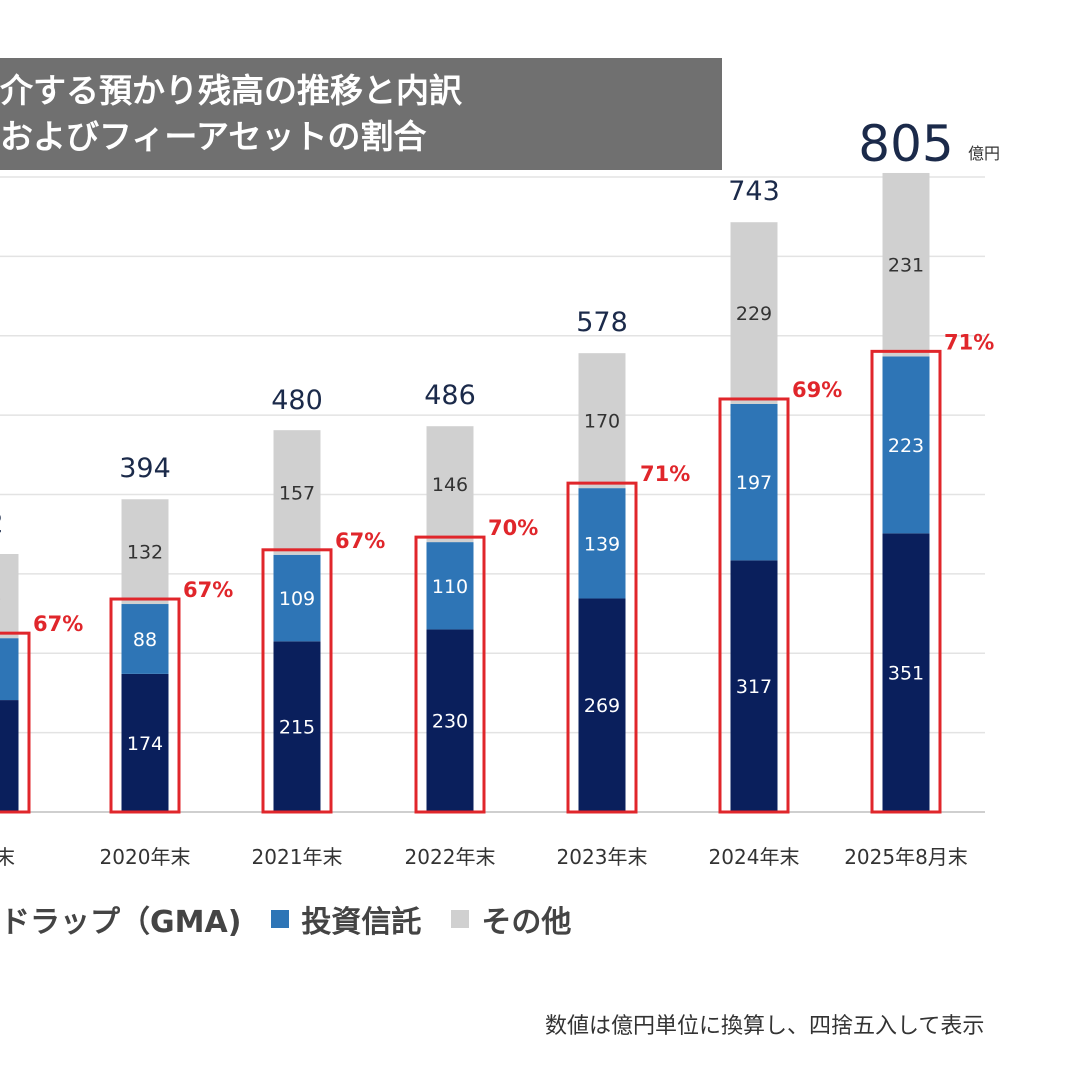 This screenshot has height=1080, width=1080. Describe the element at coordinates (450, 857) in the screenshot. I see `x-tick-label: 2022年末` at that location.